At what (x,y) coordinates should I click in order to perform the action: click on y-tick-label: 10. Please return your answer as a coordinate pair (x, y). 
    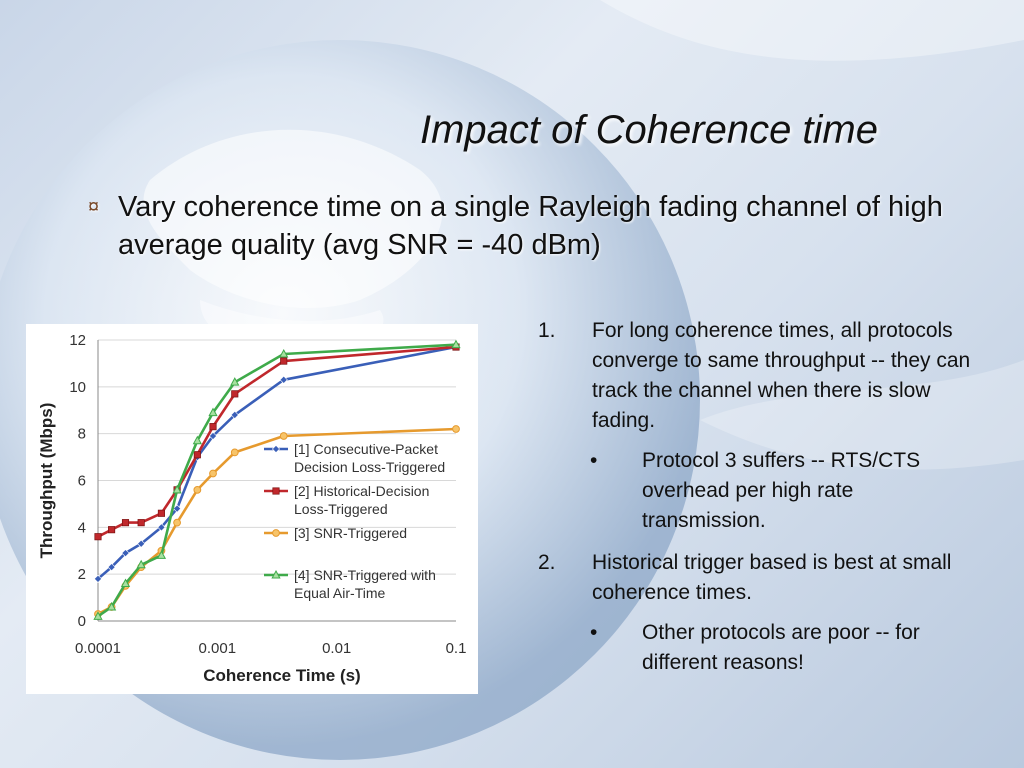
    Looking at the image, I should click on (77, 387).